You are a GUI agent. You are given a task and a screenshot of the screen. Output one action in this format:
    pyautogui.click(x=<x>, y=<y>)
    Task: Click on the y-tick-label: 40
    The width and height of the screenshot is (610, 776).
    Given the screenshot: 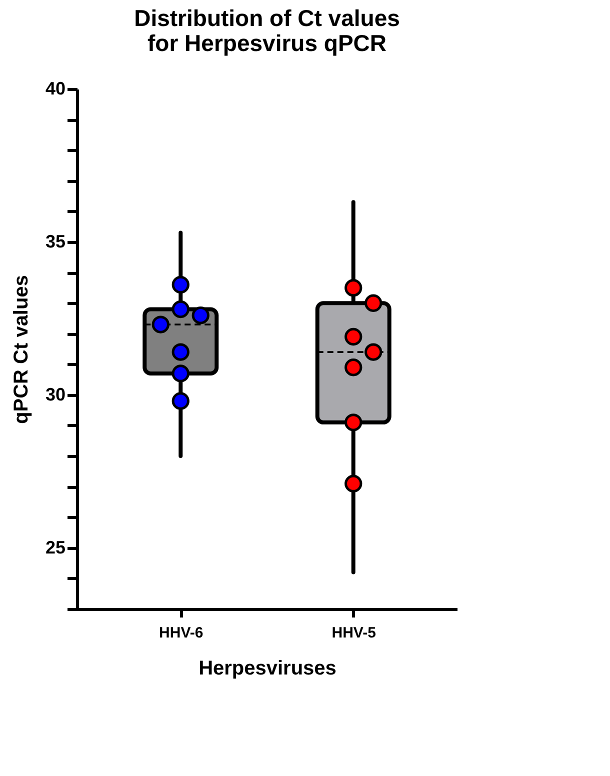 What is the action you would take?
    pyautogui.click(x=55, y=88)
    